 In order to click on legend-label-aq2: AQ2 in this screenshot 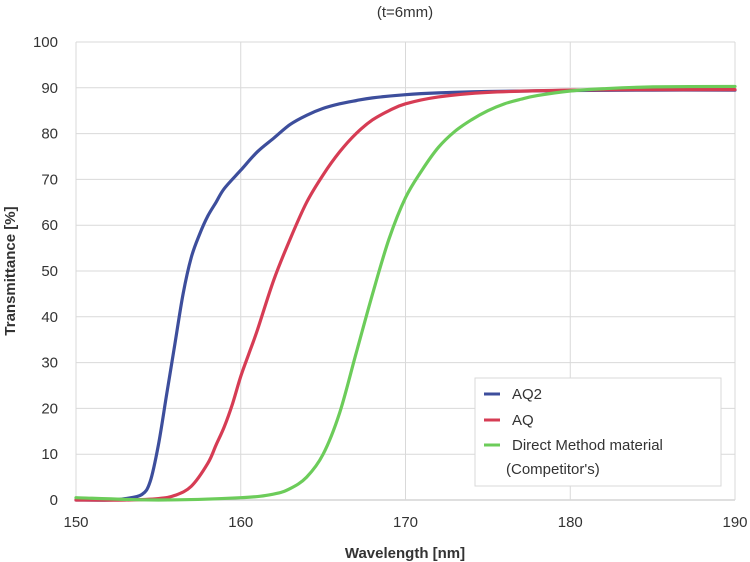, I will do `click(527, 394)`.